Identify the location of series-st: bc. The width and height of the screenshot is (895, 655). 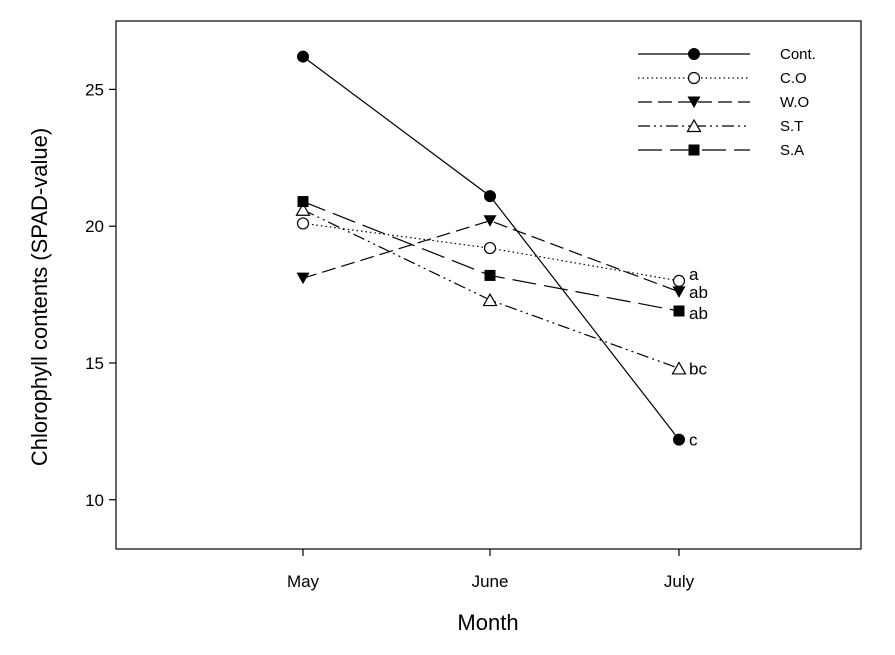
(501, 290).